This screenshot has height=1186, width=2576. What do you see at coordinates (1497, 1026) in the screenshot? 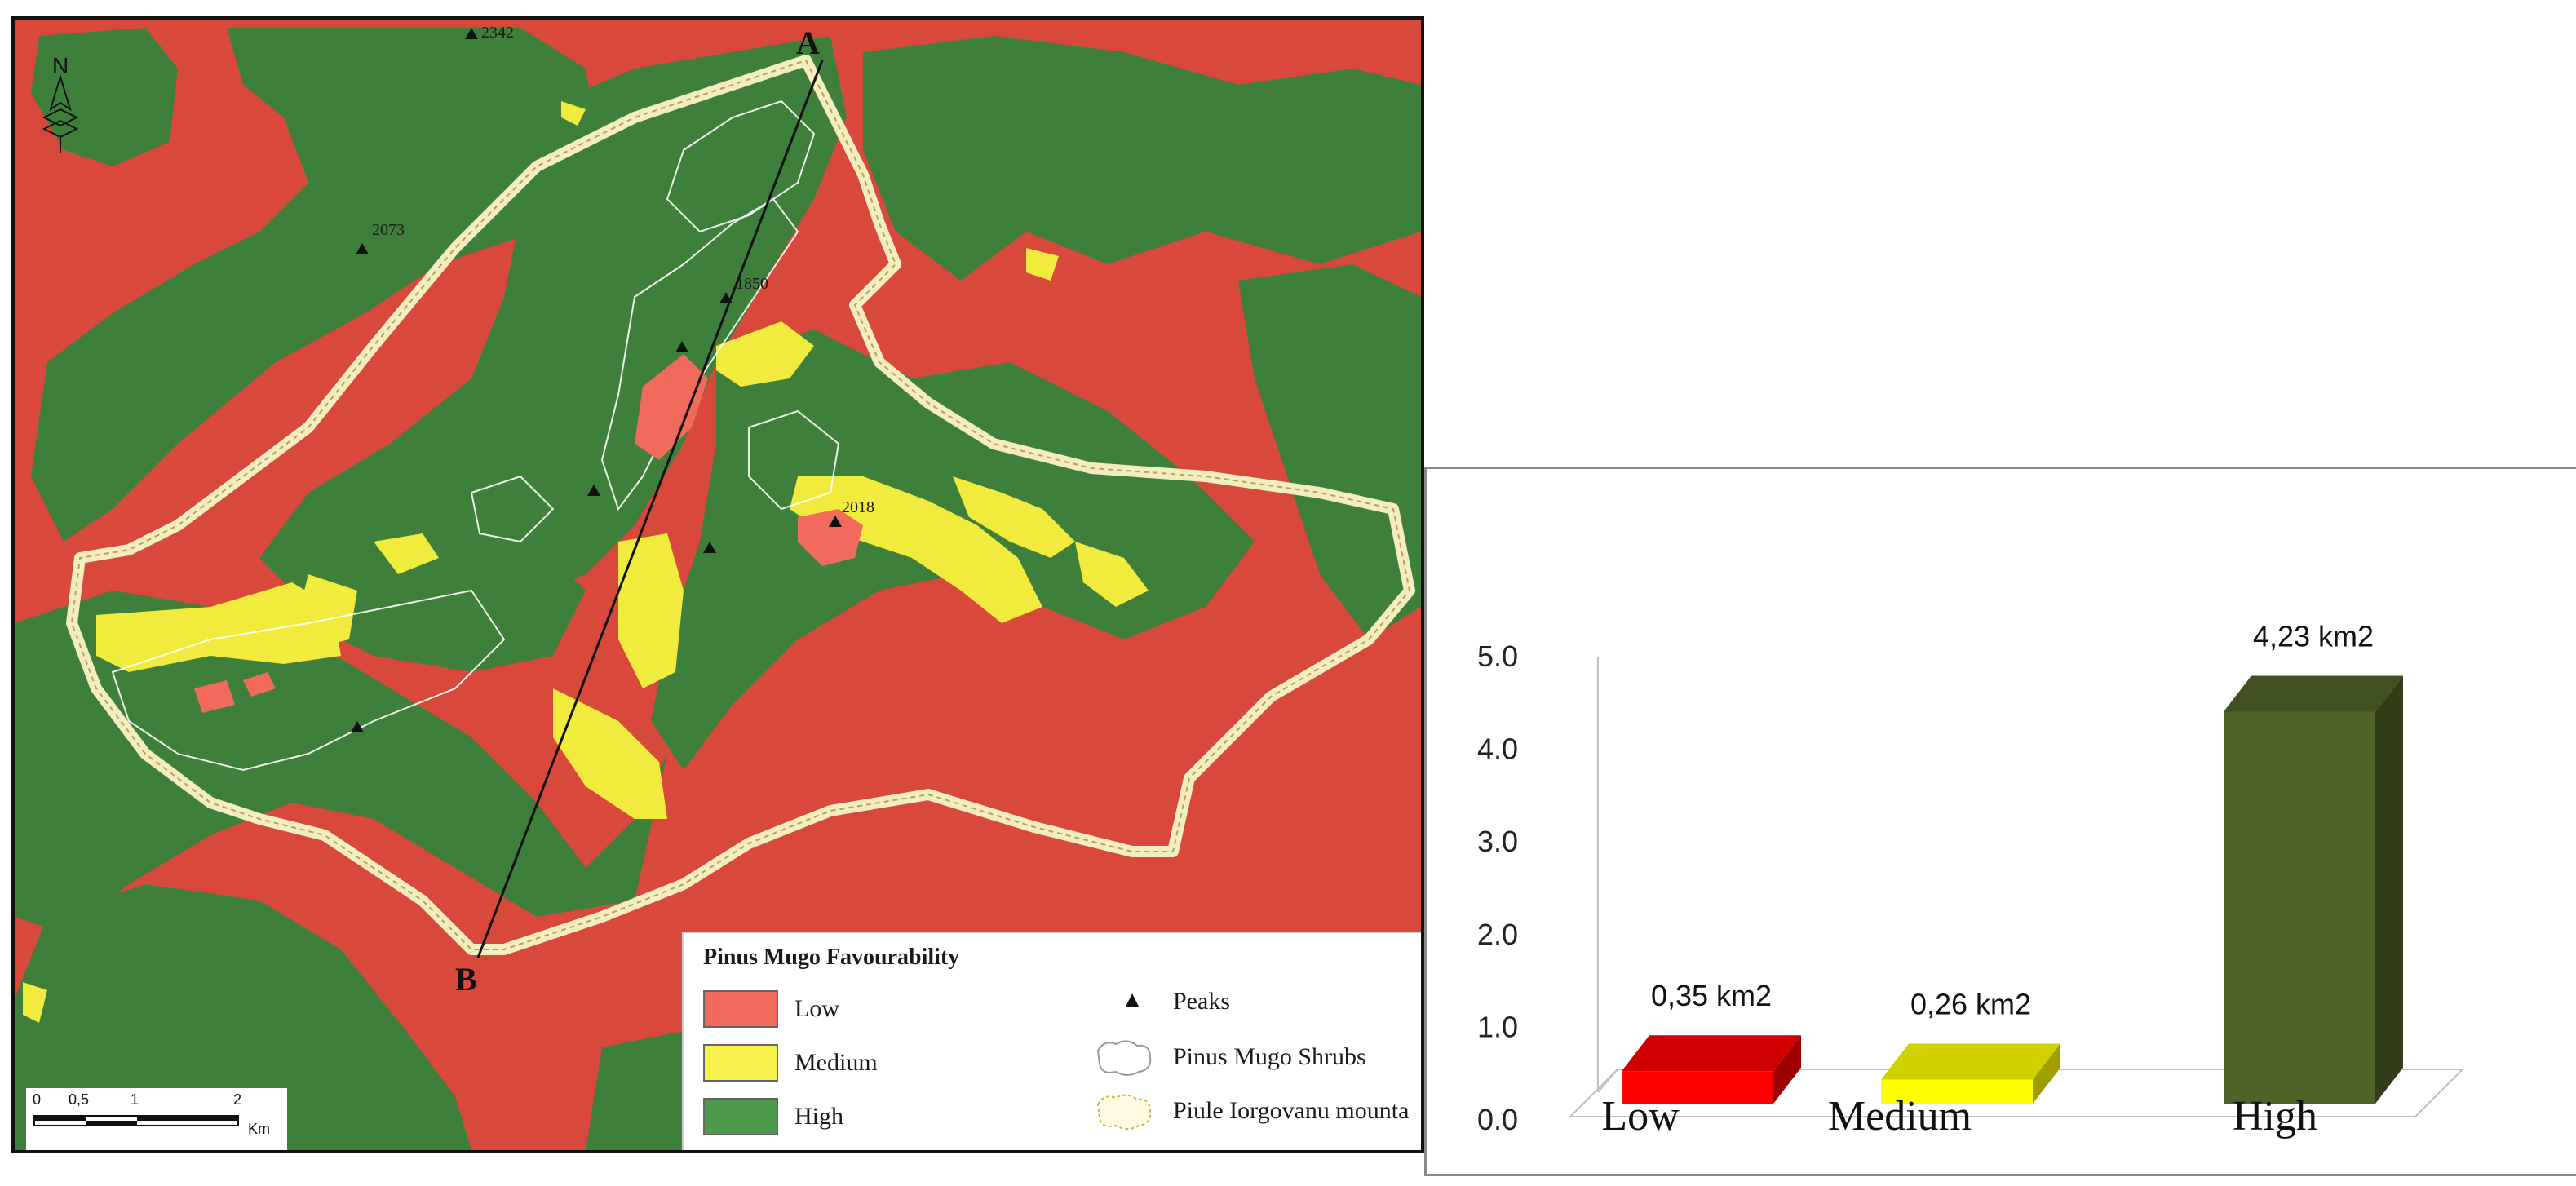
I see `y-tick-label: 1.0` at bounding box center [1497, 1026].